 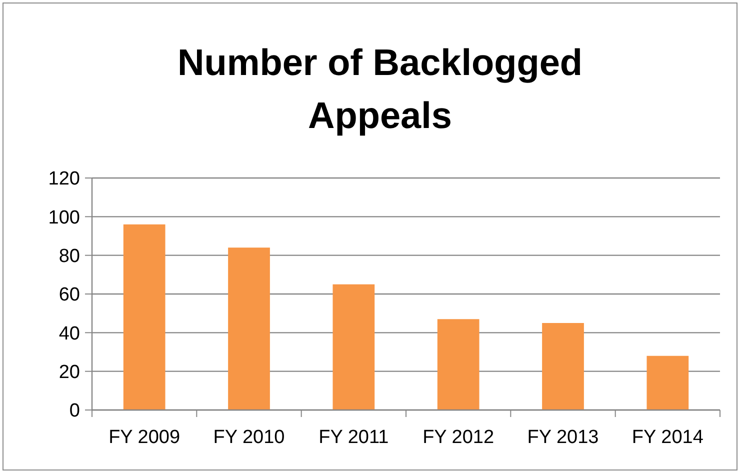 I want to click on x-tick-label: FY 2012, so click(x=458, y=437).